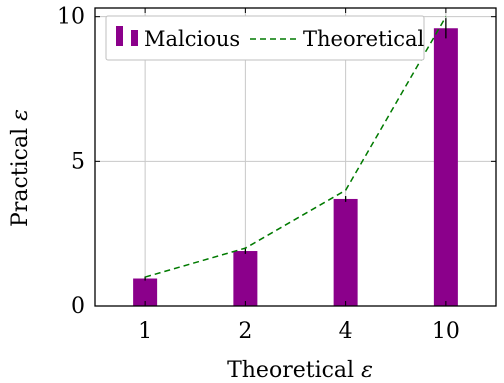 The width and height of the screenshot is (504, 383). I want to click on x-axis-label-symbol: ε, so click(367, 370).